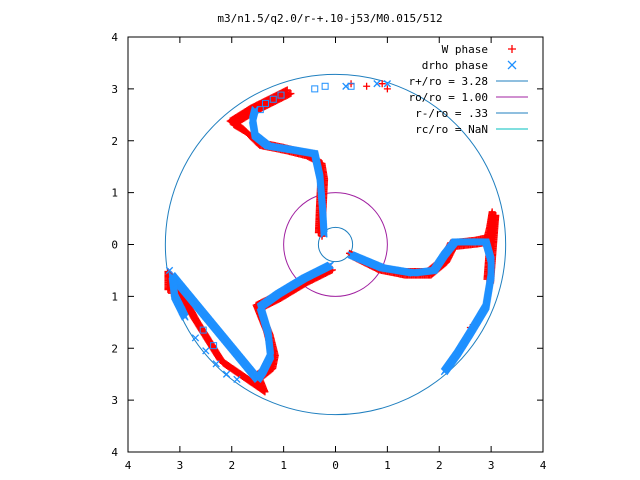  What do you see at coordinates (455, 65) in the screenshot?
I see `legend-label: drho phase` at bounding box center [455, 65].